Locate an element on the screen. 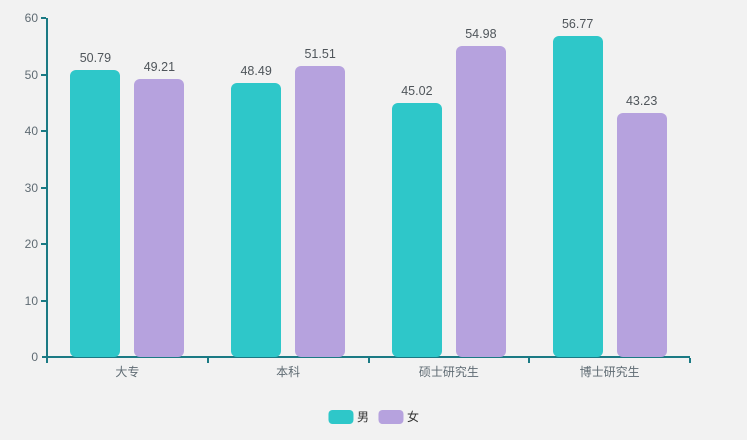 This screenshot has width=747, height=440. legend: 男女 is located at coordinates (373, 417).